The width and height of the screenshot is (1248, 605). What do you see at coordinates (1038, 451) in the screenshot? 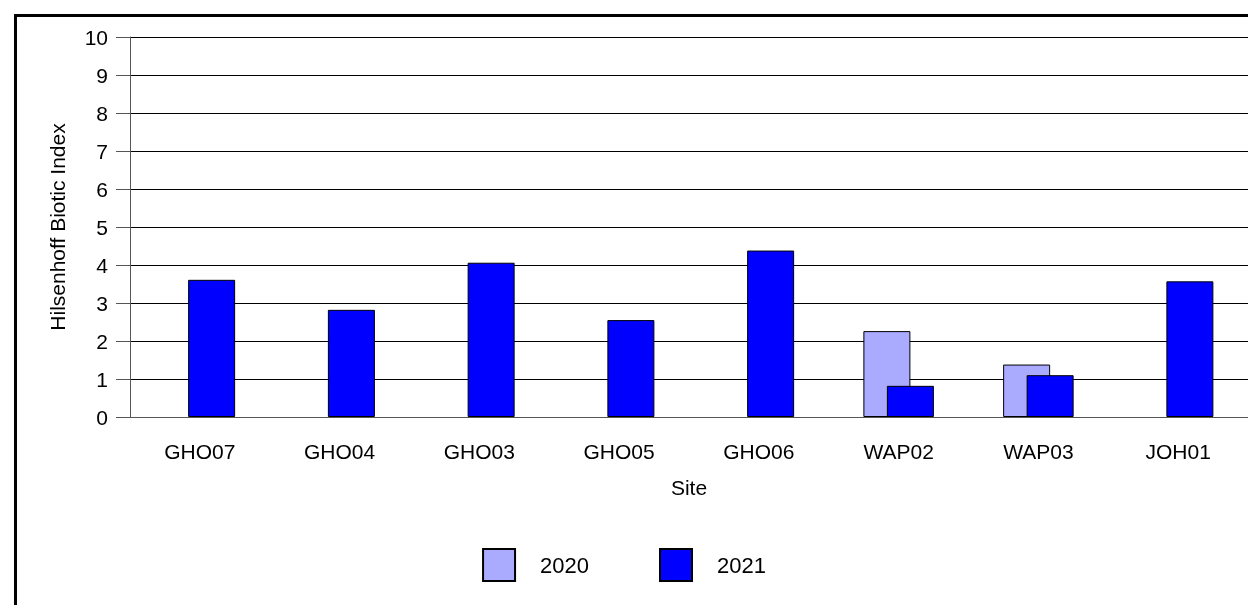
I see `x-tick-label: WAP03` at bounding box center [1038, 451].